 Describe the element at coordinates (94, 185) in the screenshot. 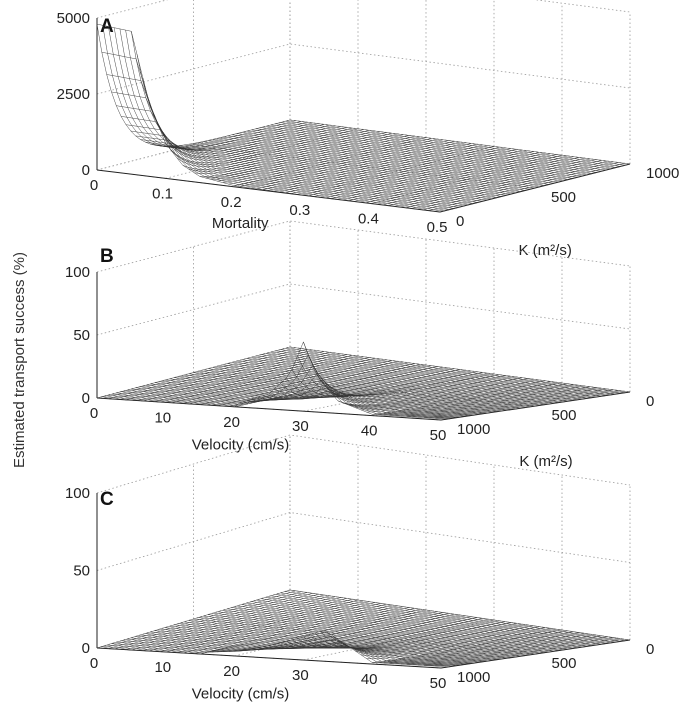

I see `x-tick-label: 0` at that location.